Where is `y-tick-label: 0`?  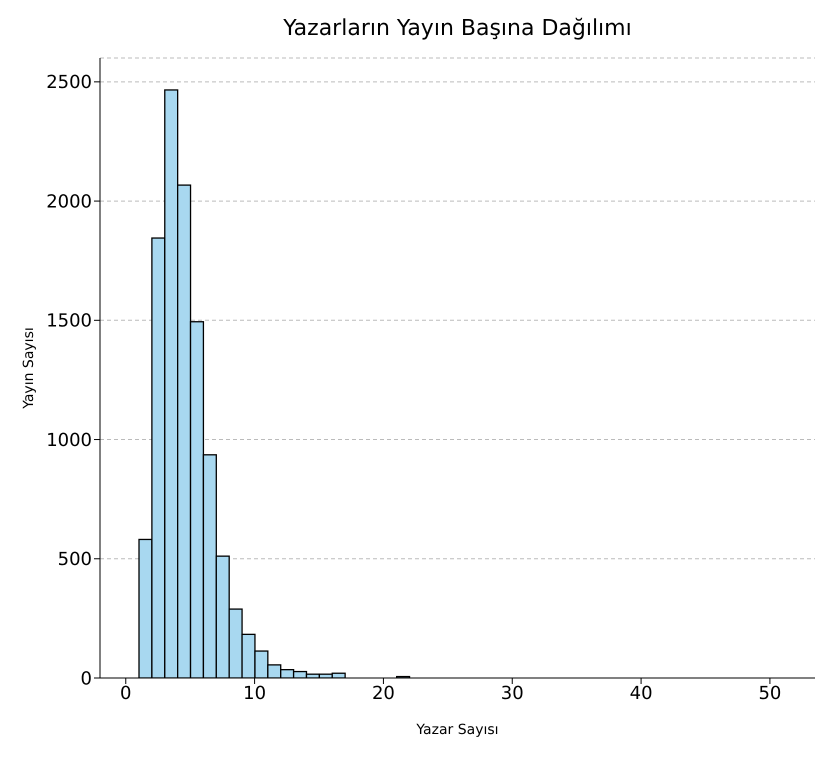
y-tick-label: 0 is located at coordinates (86, 679).